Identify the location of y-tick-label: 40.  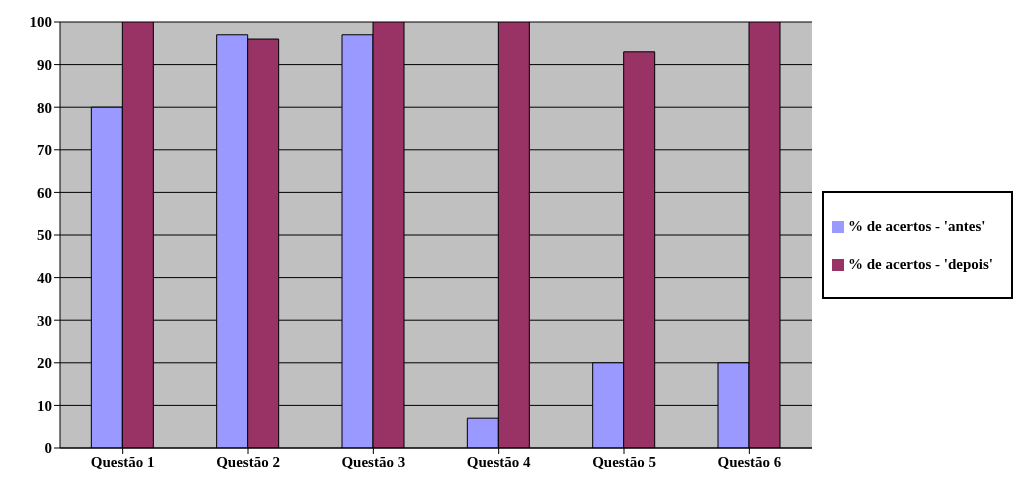
(44, 277).